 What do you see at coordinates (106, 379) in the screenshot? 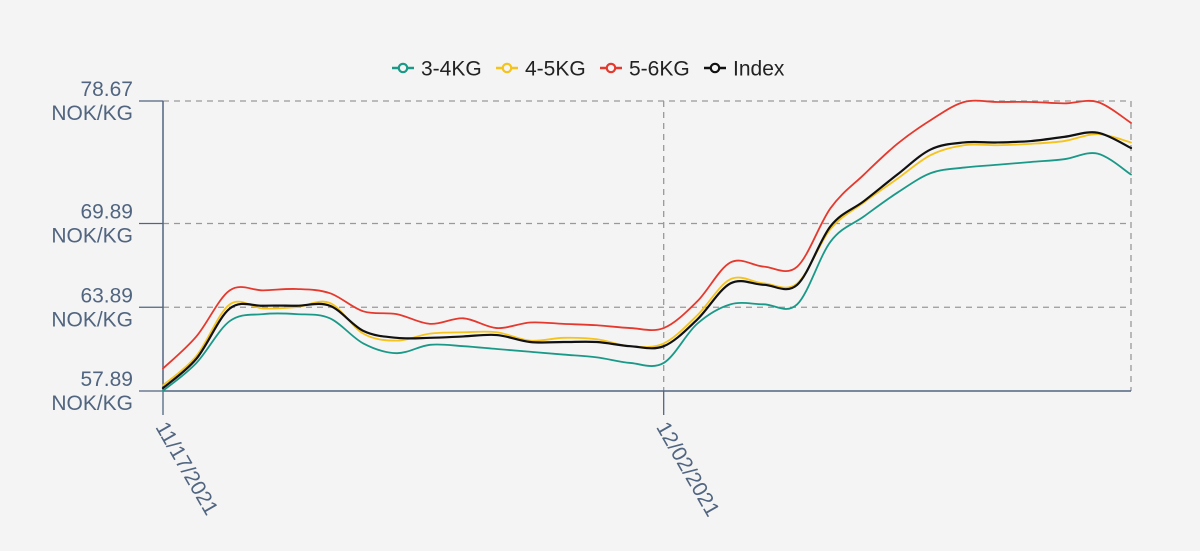
I see `y-tick-label: 57.89` at bounding box center [106, 379].